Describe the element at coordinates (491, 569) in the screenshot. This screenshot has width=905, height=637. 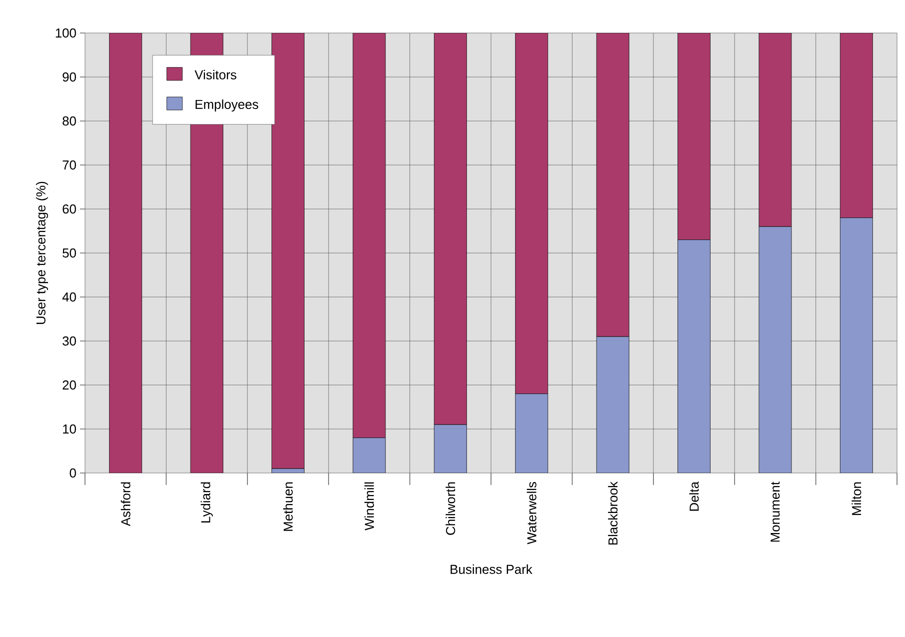
I see `x-axis-title: Business Park` at that location.